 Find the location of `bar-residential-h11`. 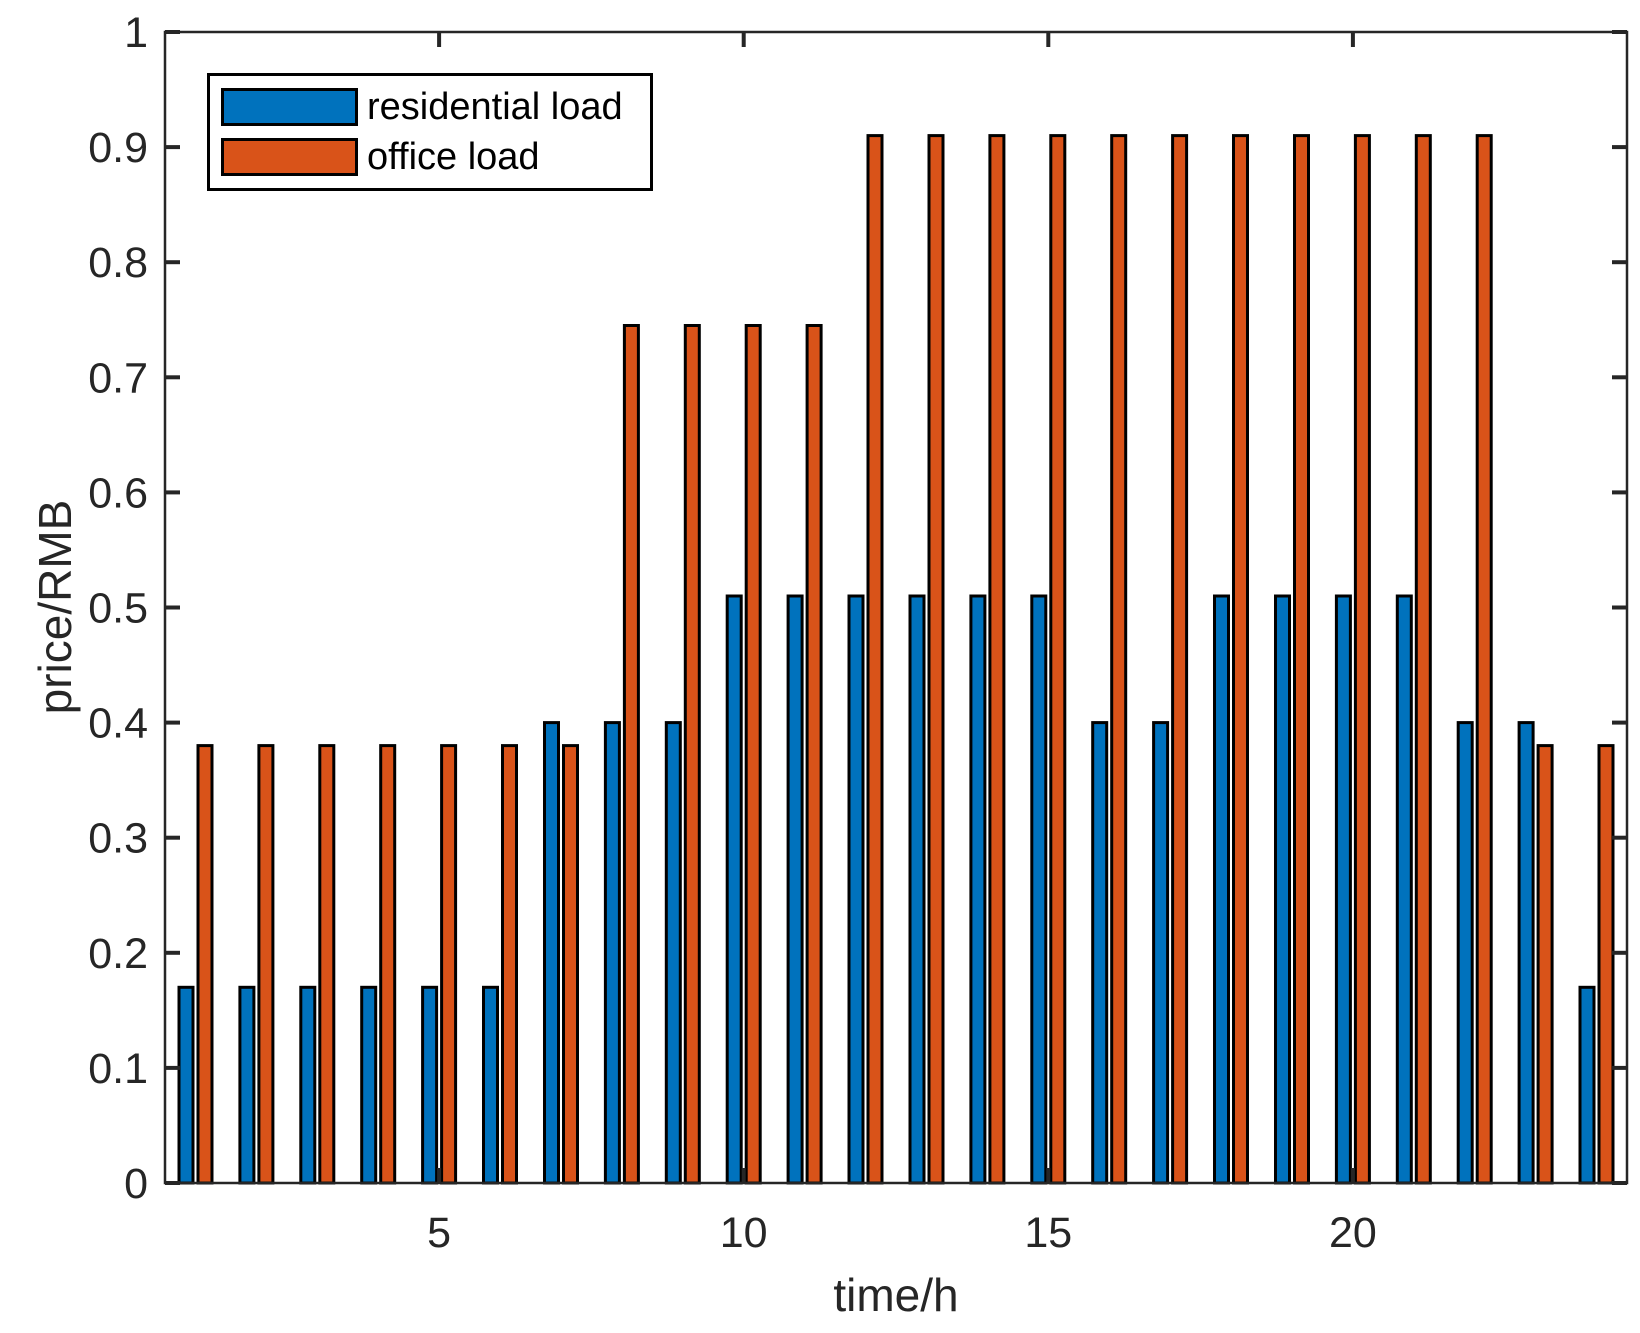

bar-residential-h11 is located at coordinates (795, 889).